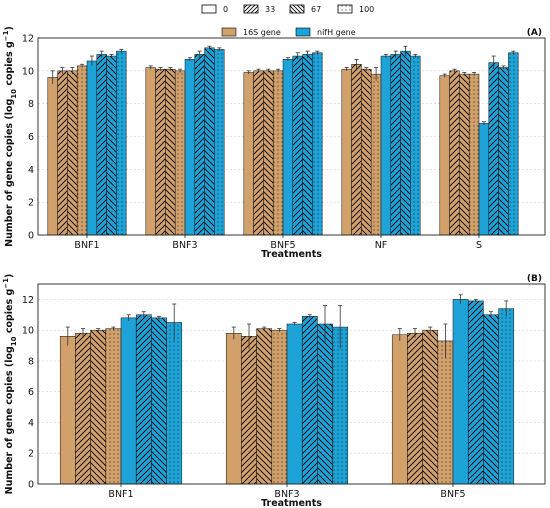 Image resolution: width=550 pixels, height=508 pixels. Describe the element at coordinates (366, 9) in the screenshot. I see `legend-label-100: 100` at that location.